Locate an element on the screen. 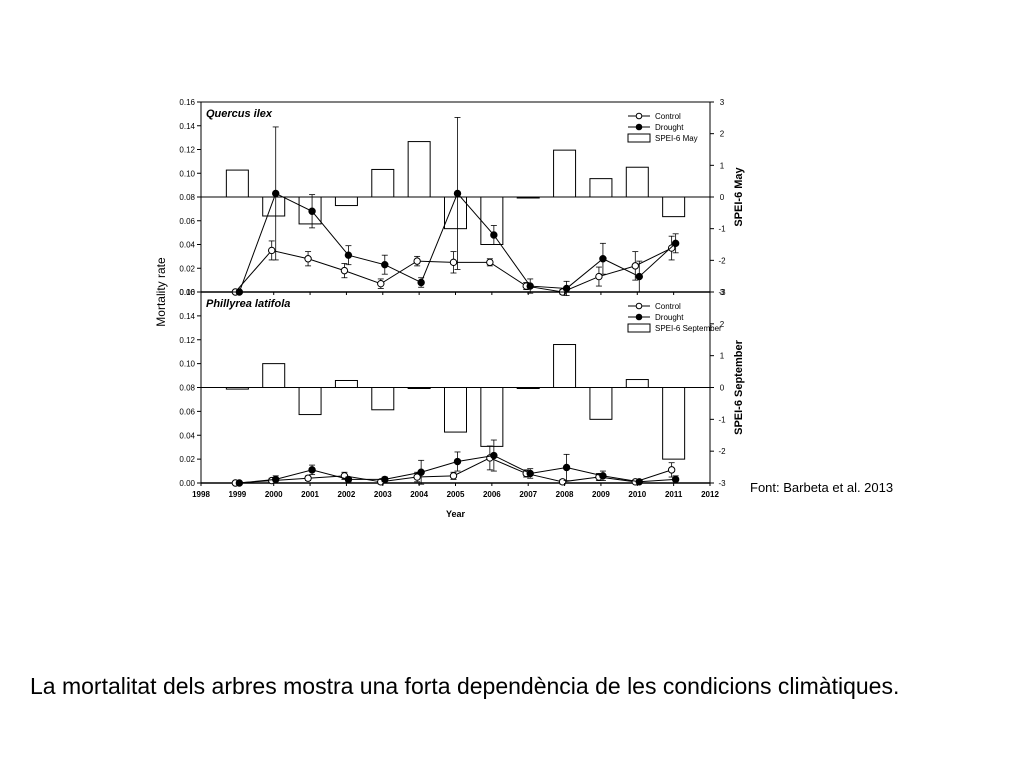 The width and height of the screenshot is (1024, 768). x-tick-label: 2010 is located at coordinates (637, 494).